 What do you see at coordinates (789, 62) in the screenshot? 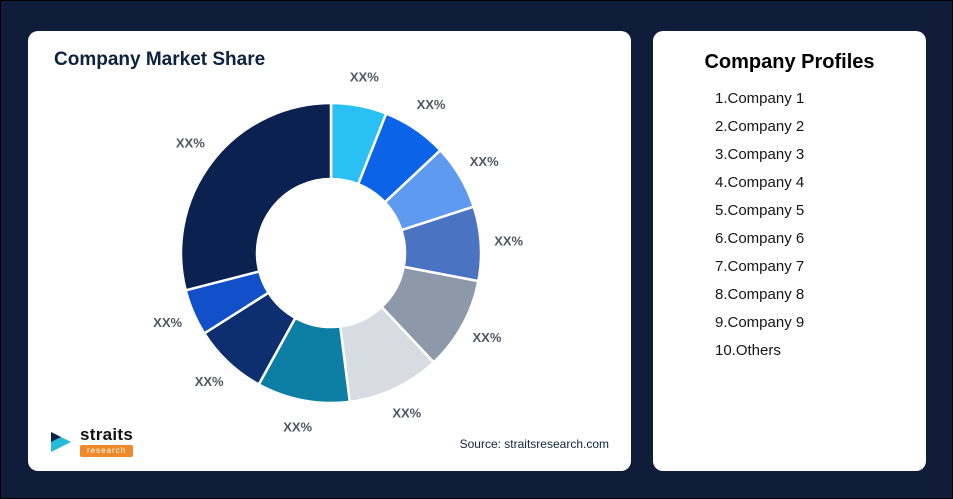
I see `profiles-title: Company Profiles` at bounding box center [789, 62].